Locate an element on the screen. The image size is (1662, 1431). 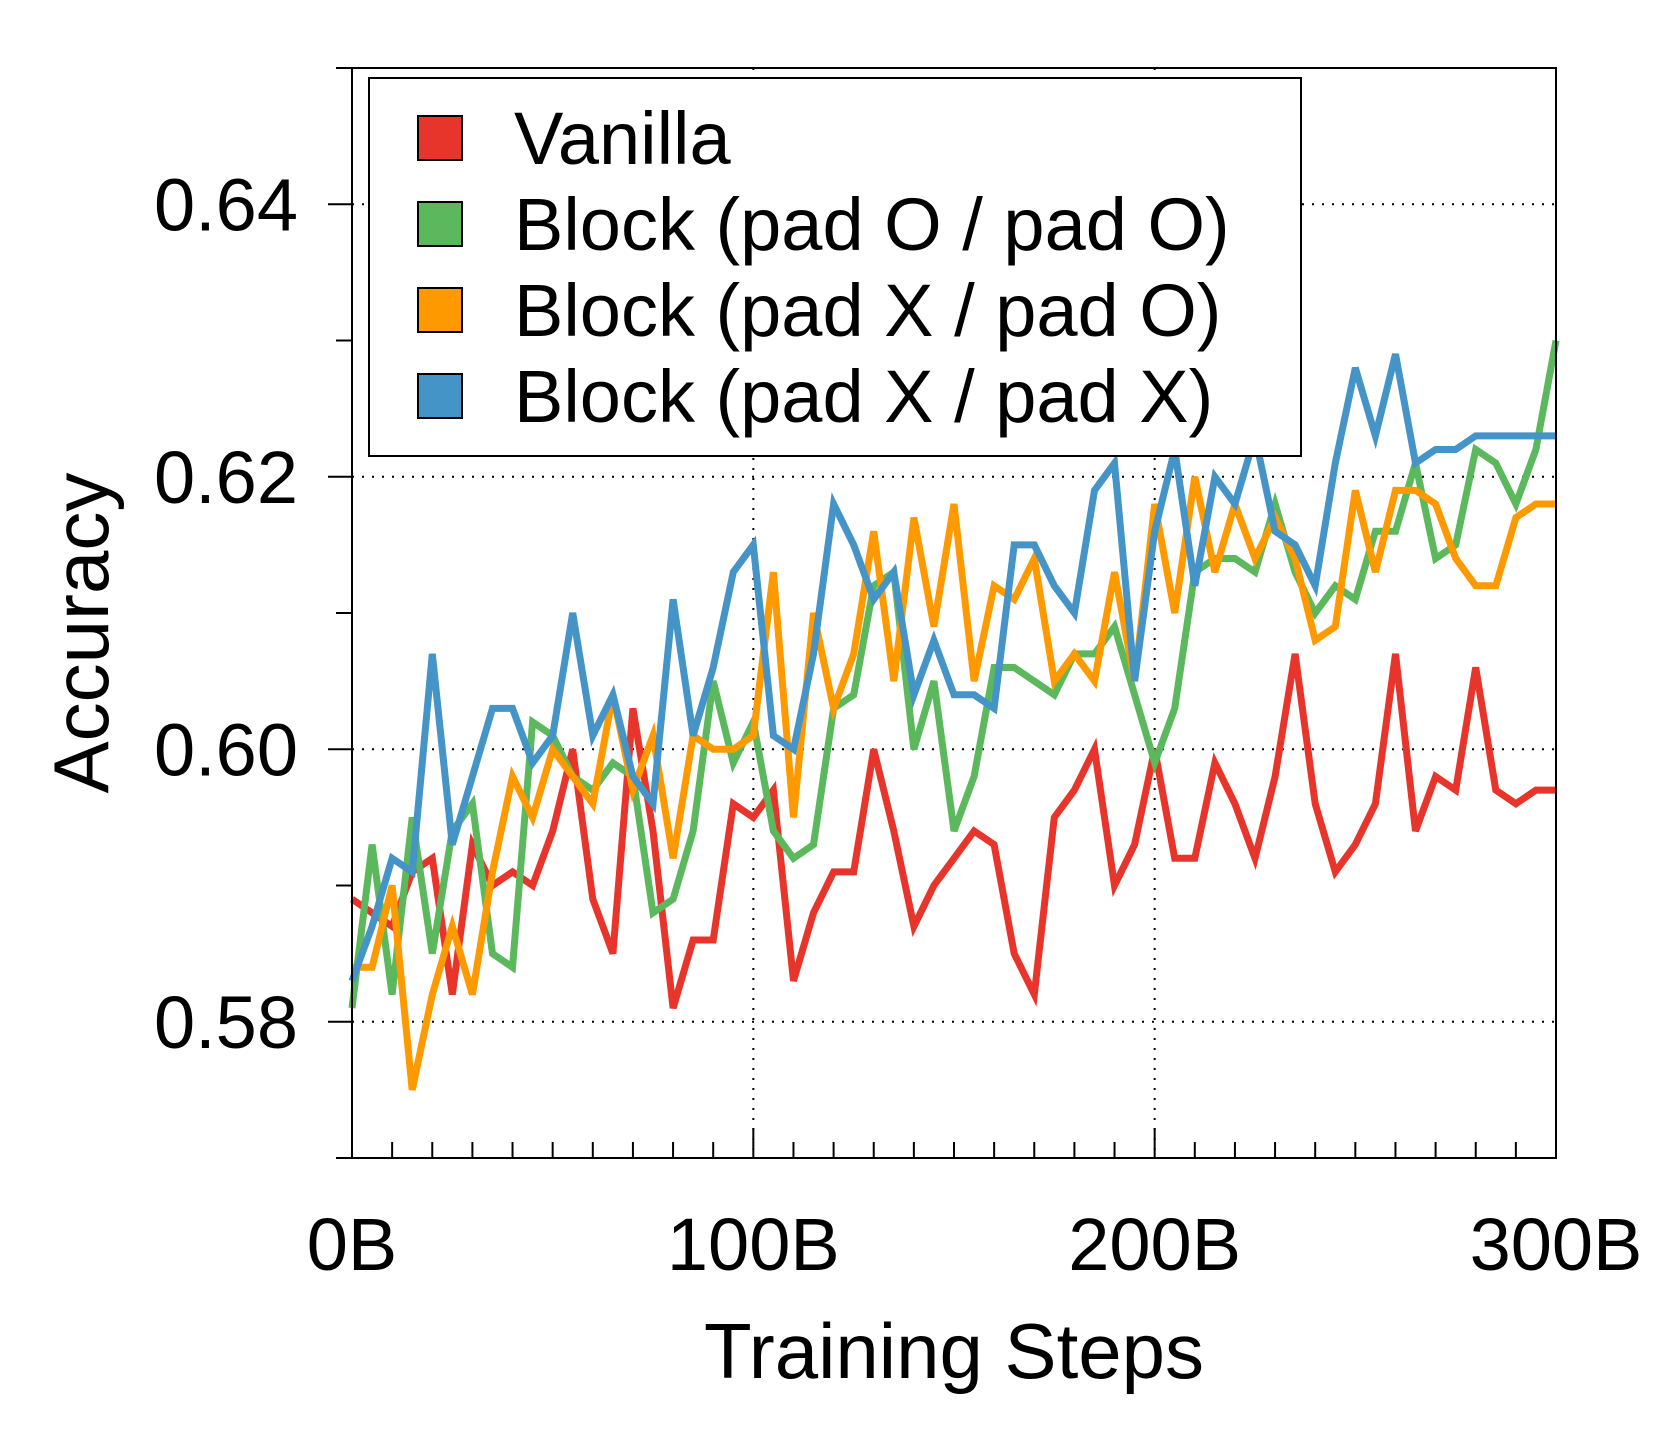
y-axis: 0.58 0.60 0.62 0.64 is located at coordinates (226, 613).